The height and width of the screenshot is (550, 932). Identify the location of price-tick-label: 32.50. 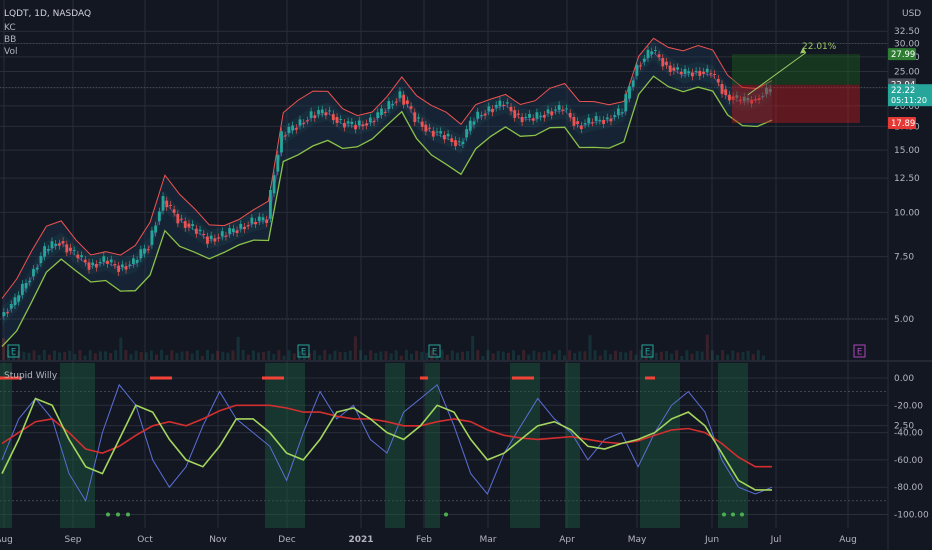
(907, 32).